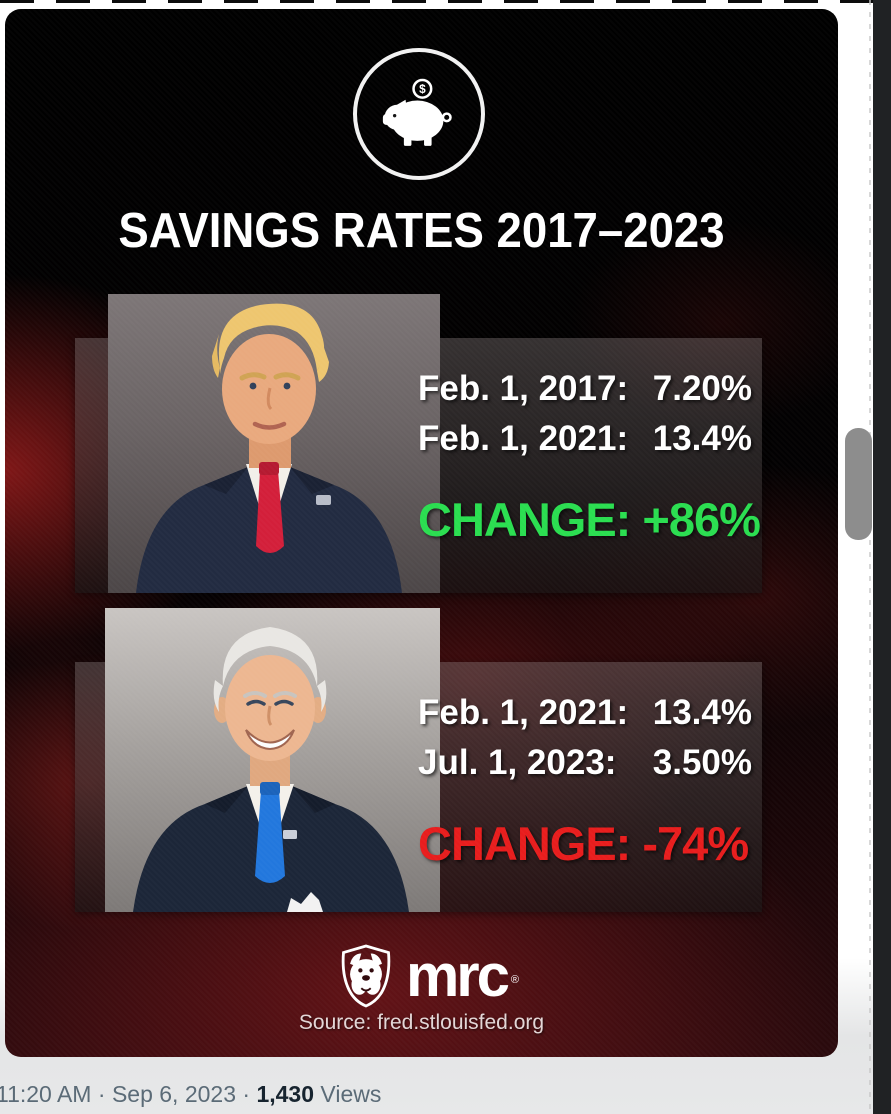 The height and width of the screenshot is (1114, 891). What do you see at coordinates (421, 231) in the screenshot?
I see `infographic-title: SAVINGS RATES 2017–2023` at bounding box center [421, 231].